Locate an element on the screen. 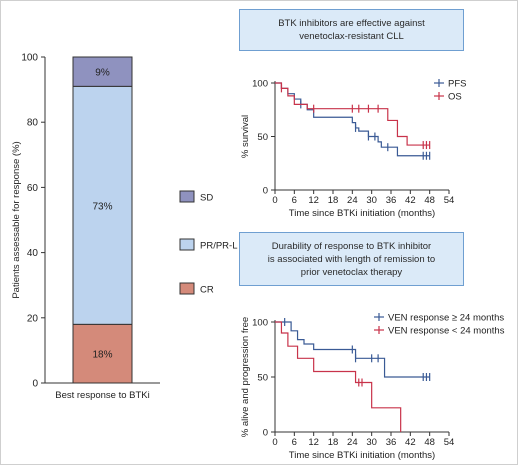  callout-top-line-2: venetoclax-resistant CLL is located at coordinates (351, 36).